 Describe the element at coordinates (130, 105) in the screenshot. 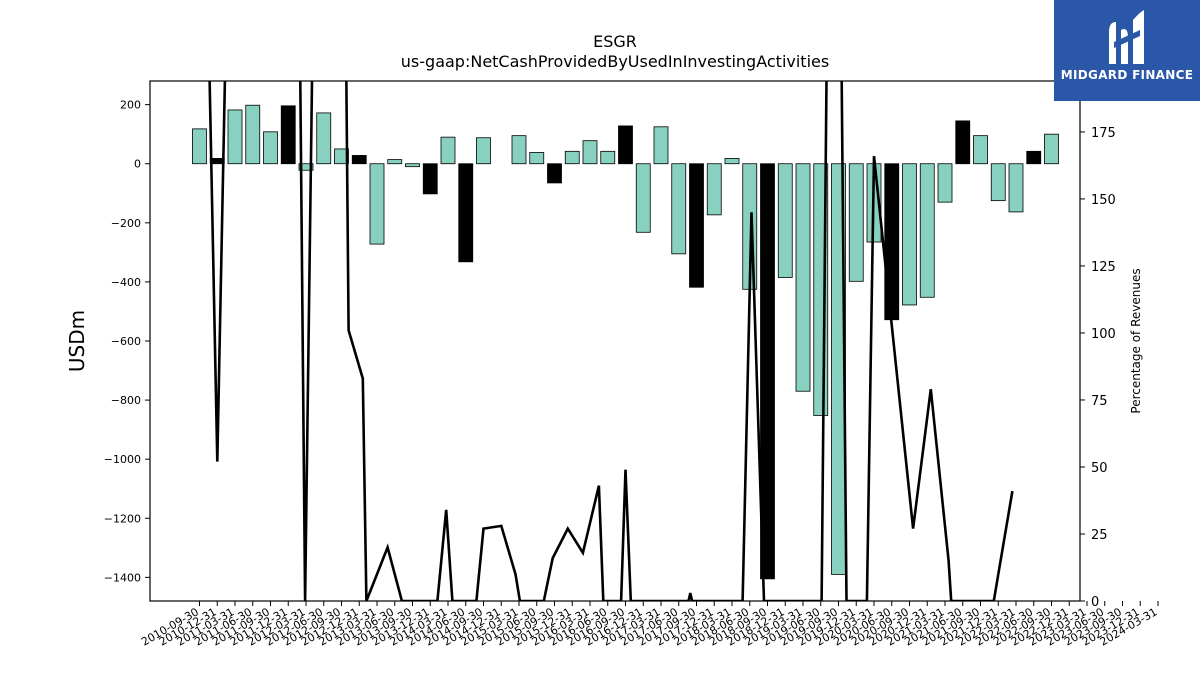

I see `y-tick-label: 200` at that location.